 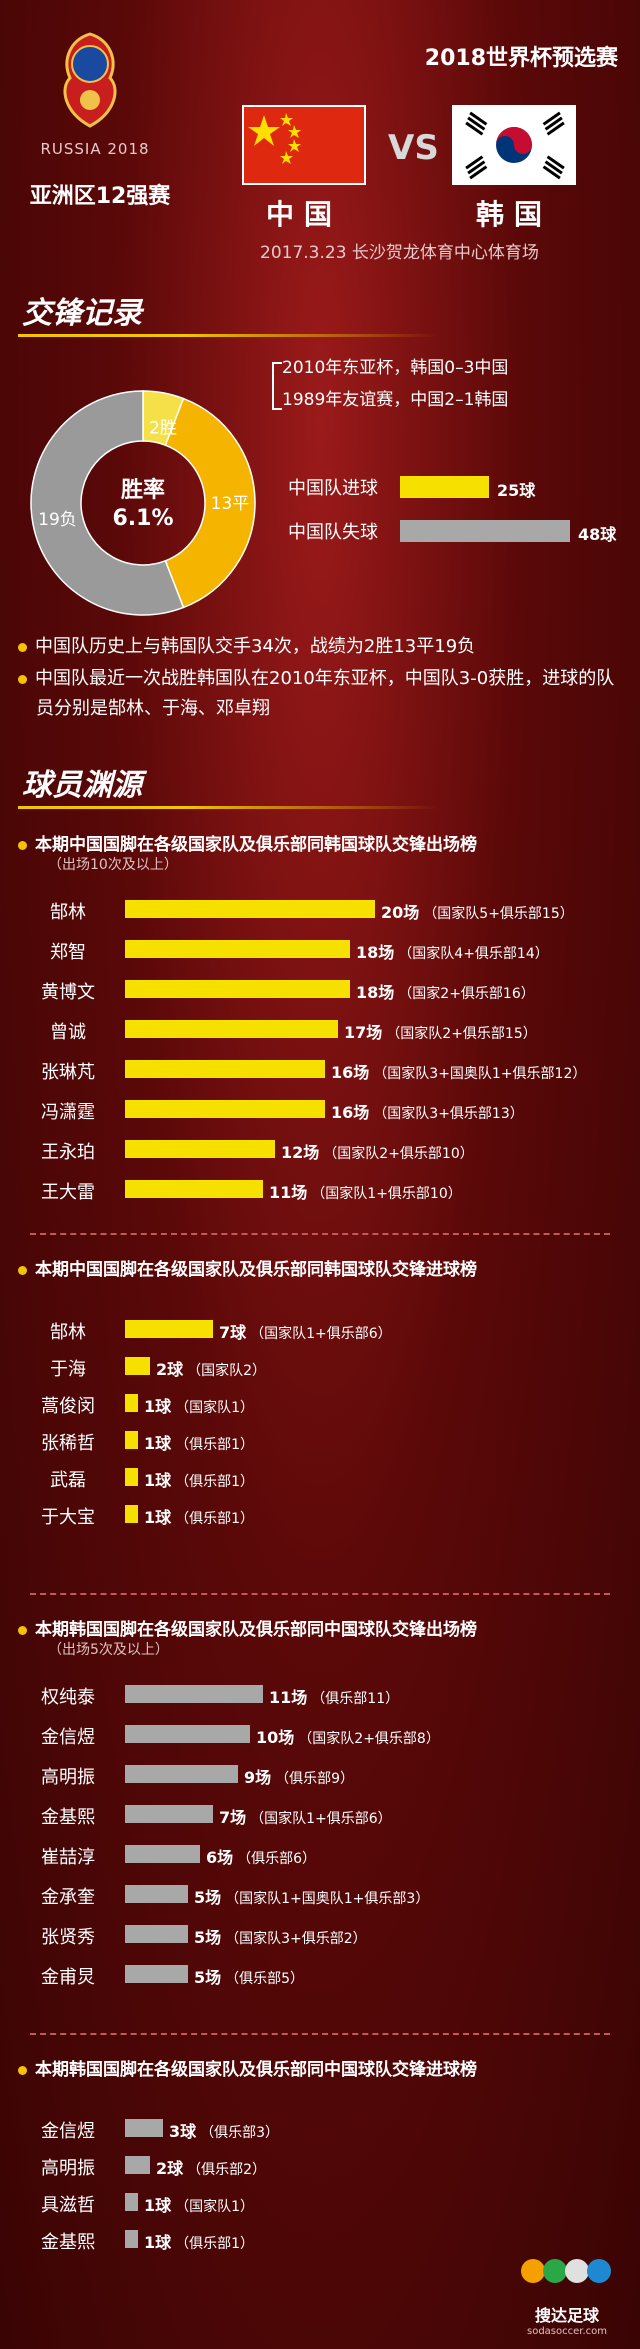 What do you see at coordinates (303, 214) in the screenshot?
I see `team-home: 中国` at bounding box center [303, 214].